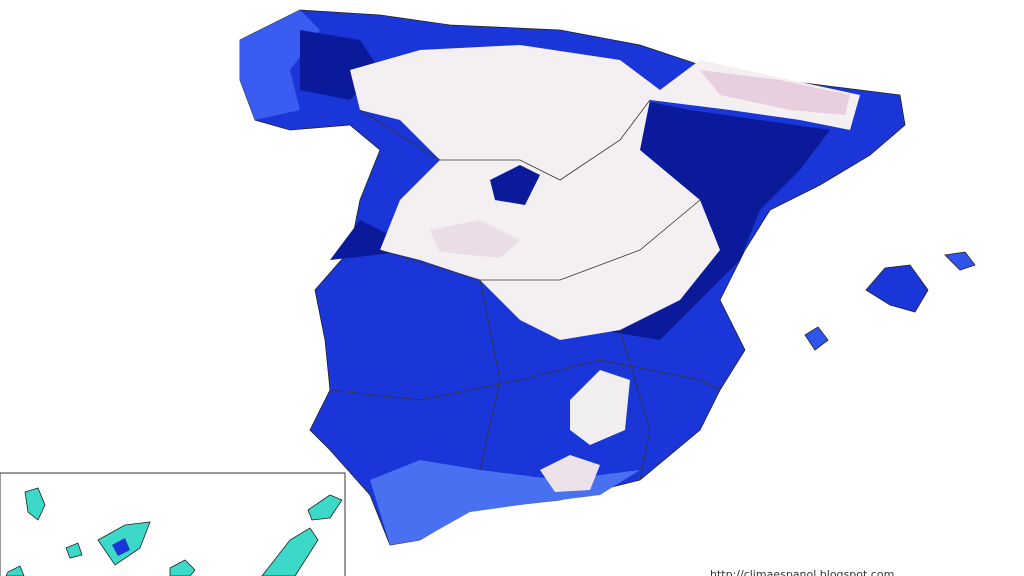  I want to click on gran-canaria, so click(182, 567).